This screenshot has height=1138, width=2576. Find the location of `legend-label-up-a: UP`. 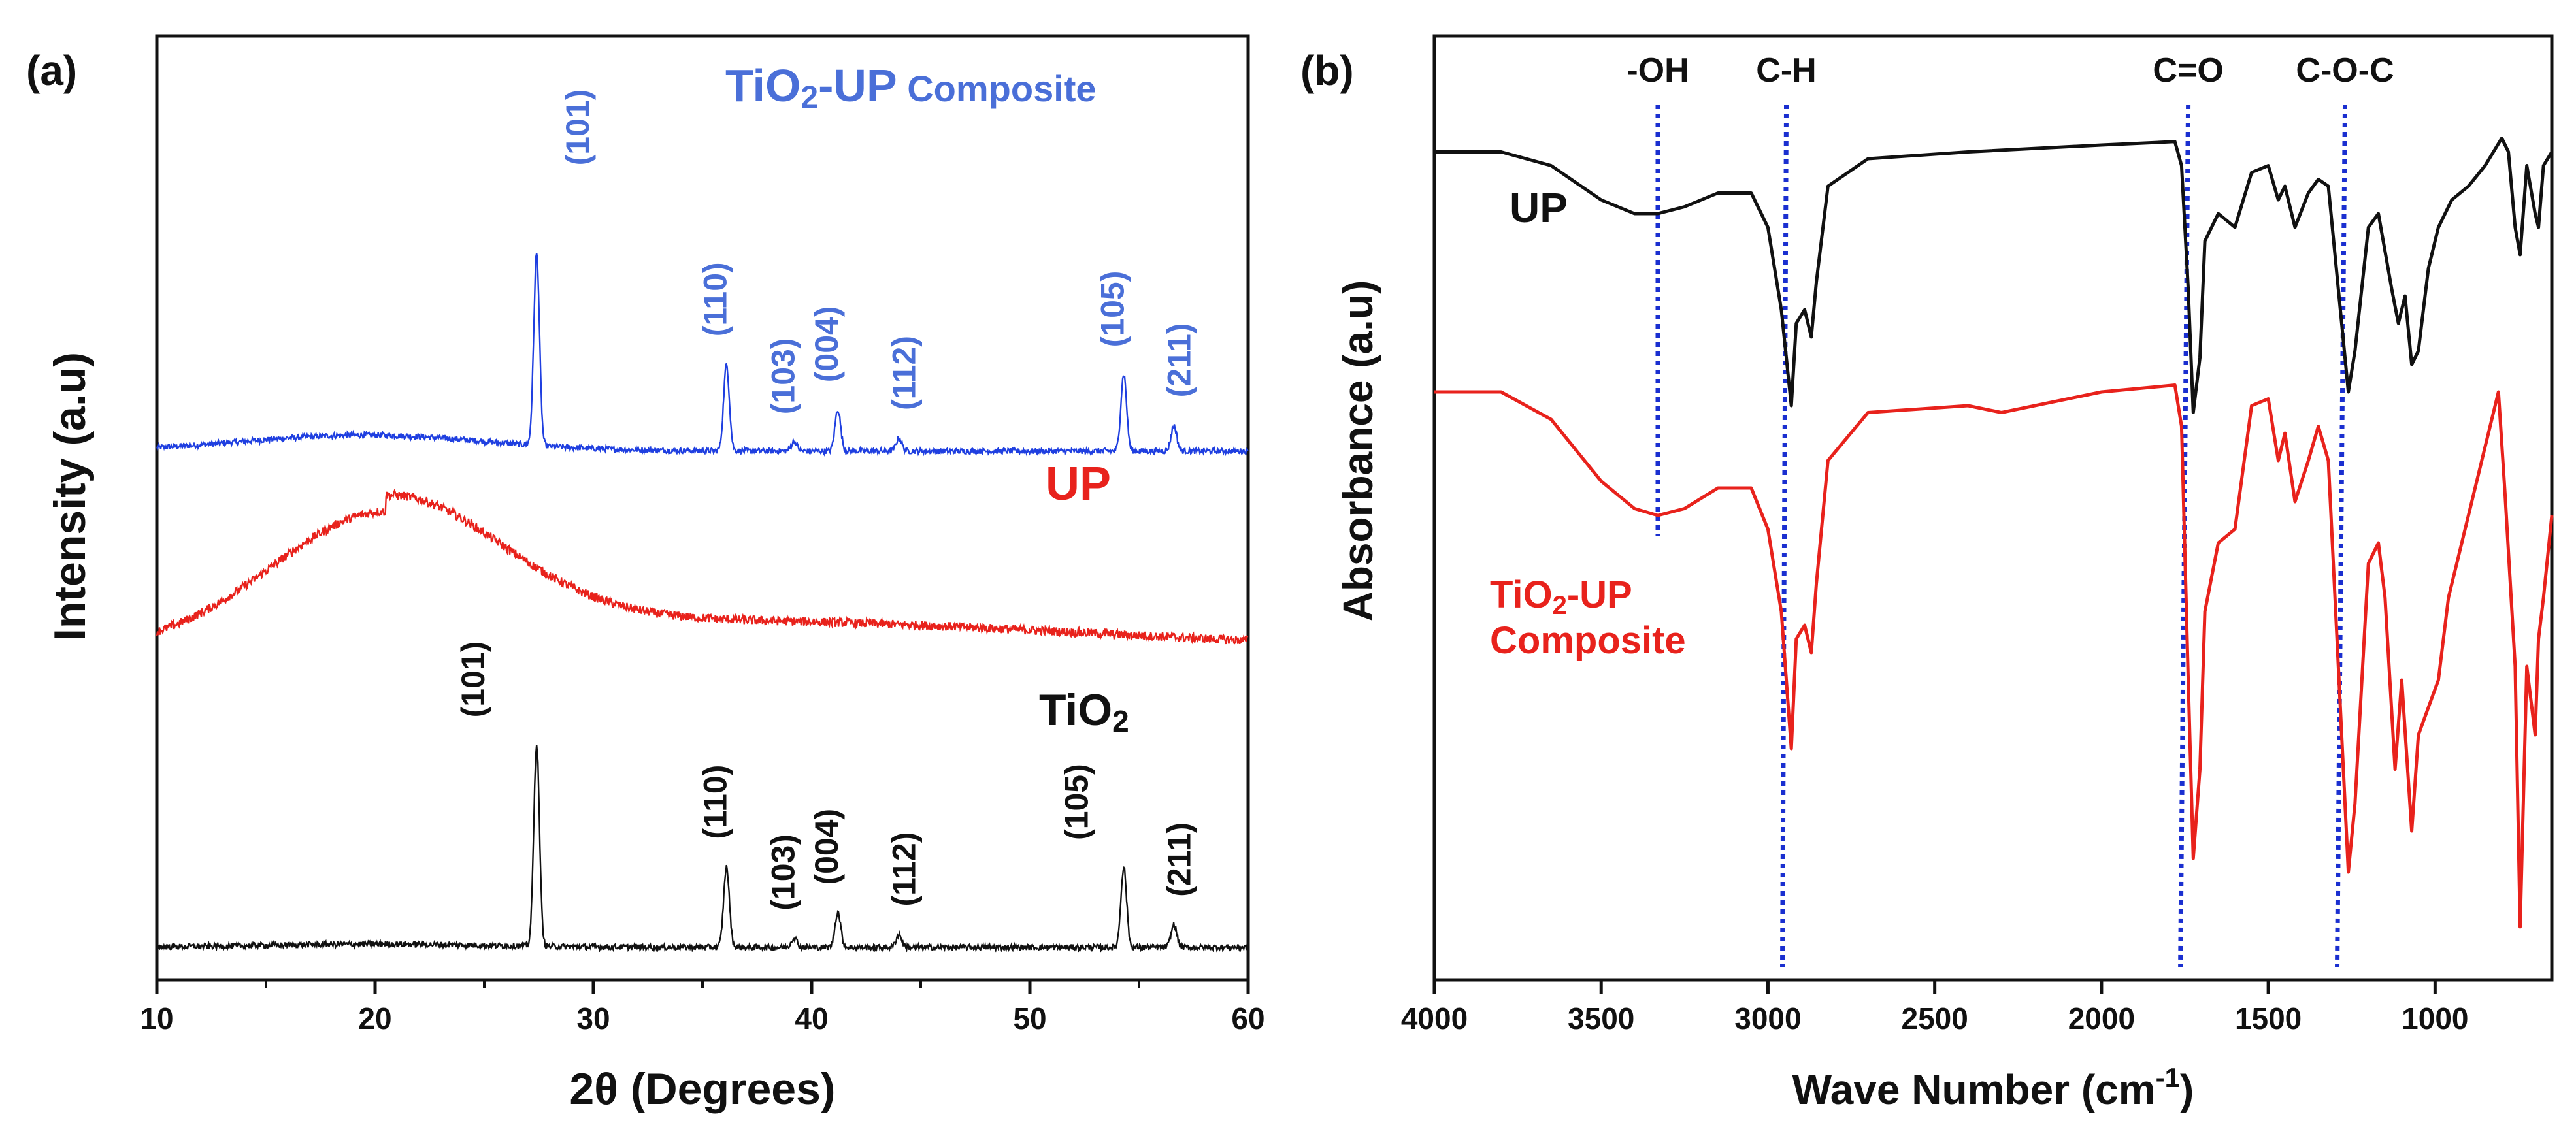

legend-label-up-a: UP is located at coordinates (1078, 484).